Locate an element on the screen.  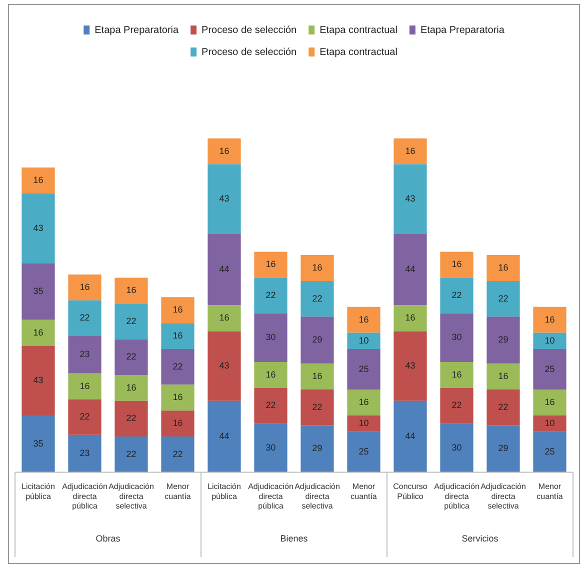
text: Servicios is located at coordinates (480, 538).